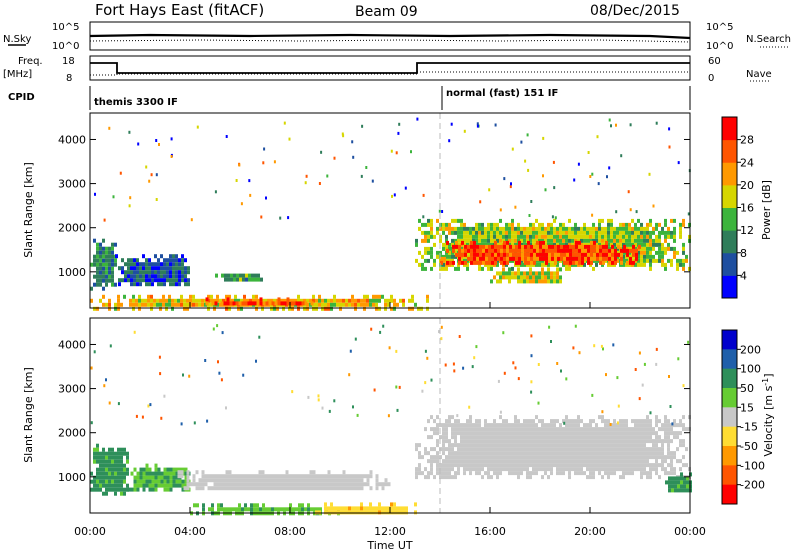  What do you see at coordinates (729, 151) in the screenshot?
I see `power-colorbar-segment` at bounding box center [729, 151].